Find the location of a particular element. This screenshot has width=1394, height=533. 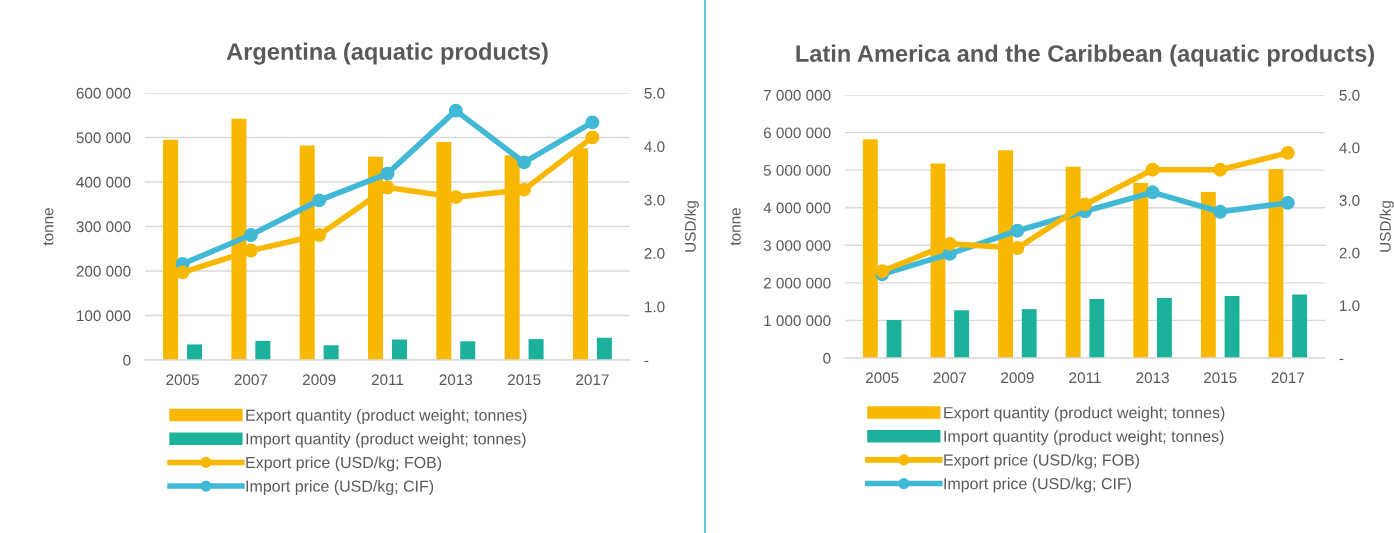

y-tick-label: 300 000 is located at coordinates (103, 227).